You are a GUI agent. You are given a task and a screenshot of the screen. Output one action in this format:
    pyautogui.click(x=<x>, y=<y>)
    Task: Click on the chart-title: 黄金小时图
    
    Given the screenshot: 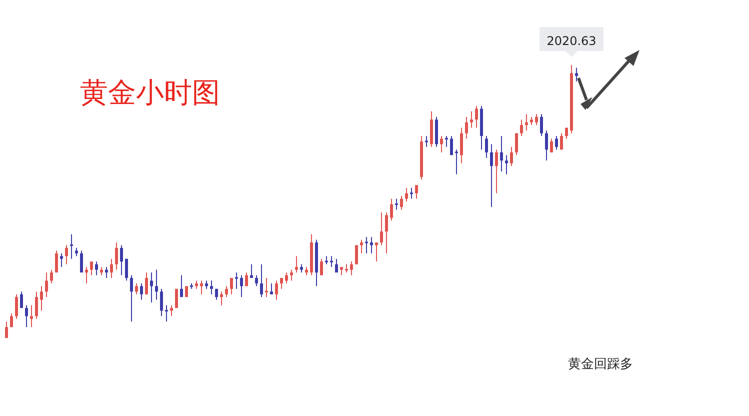 What is the action you would take?
    pyautogui.click(x=150, y=92)
    